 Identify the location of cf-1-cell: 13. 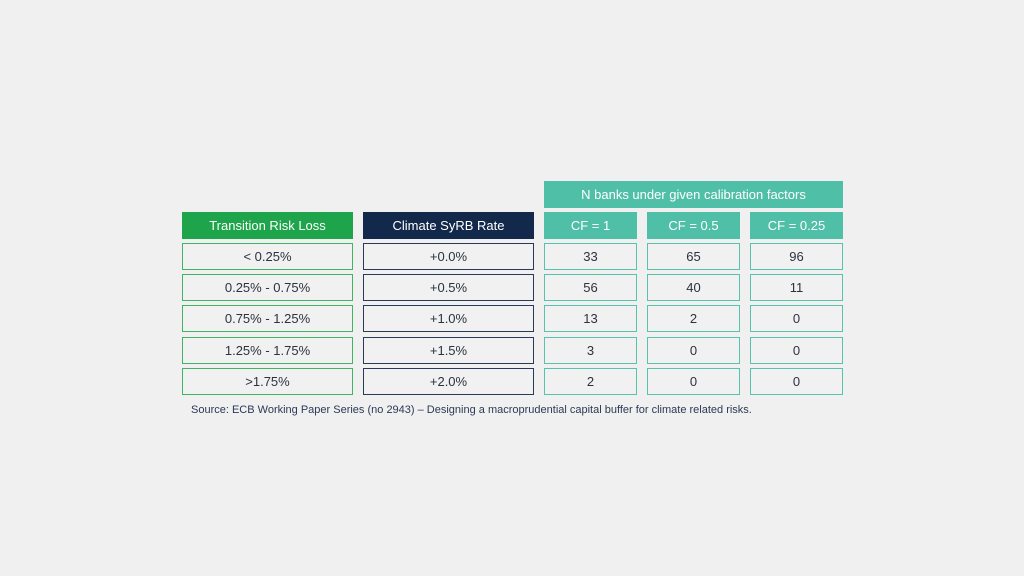
(590, 318).